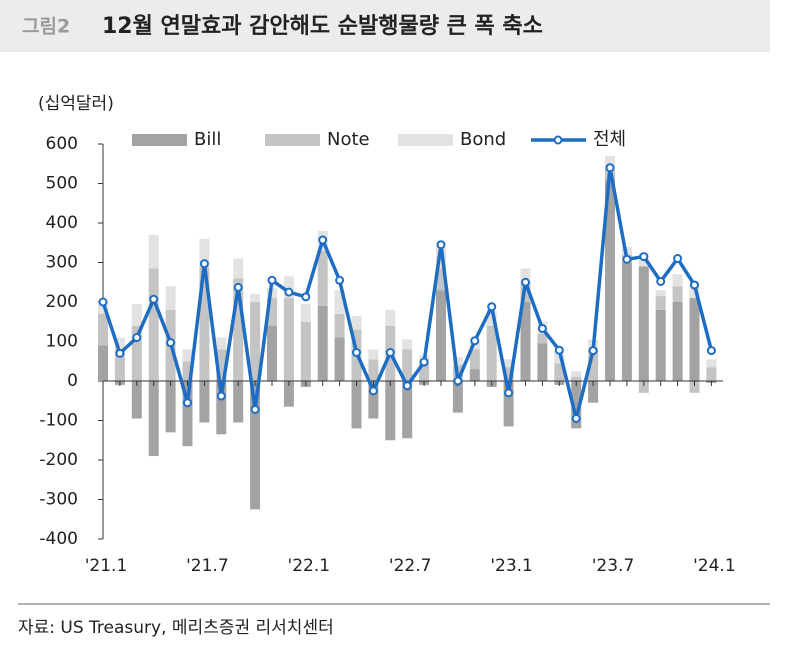 Image resolution: width=800 pixels, height=657 pixels. I want to click on figure-label: 그림2, so click(46, 27).